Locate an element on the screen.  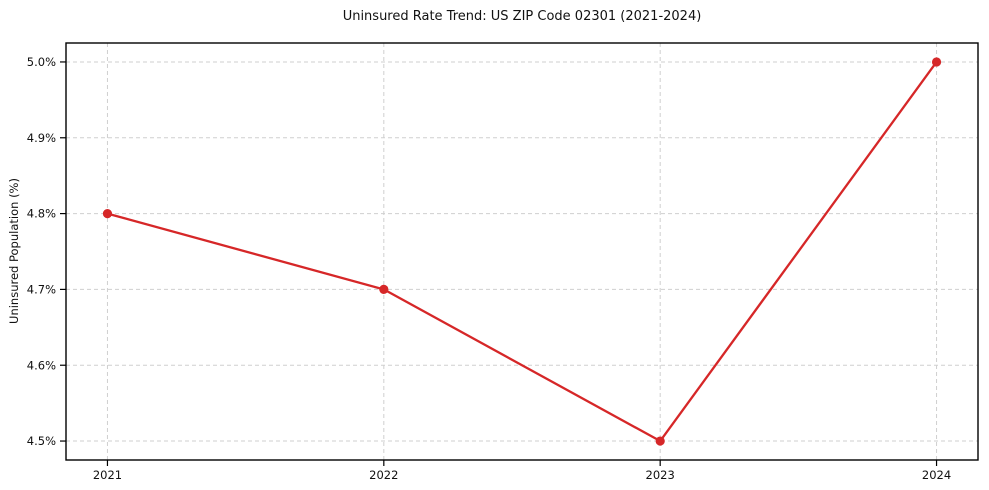
y-tick-label: 4.9% is located at coordinates (41, 138).